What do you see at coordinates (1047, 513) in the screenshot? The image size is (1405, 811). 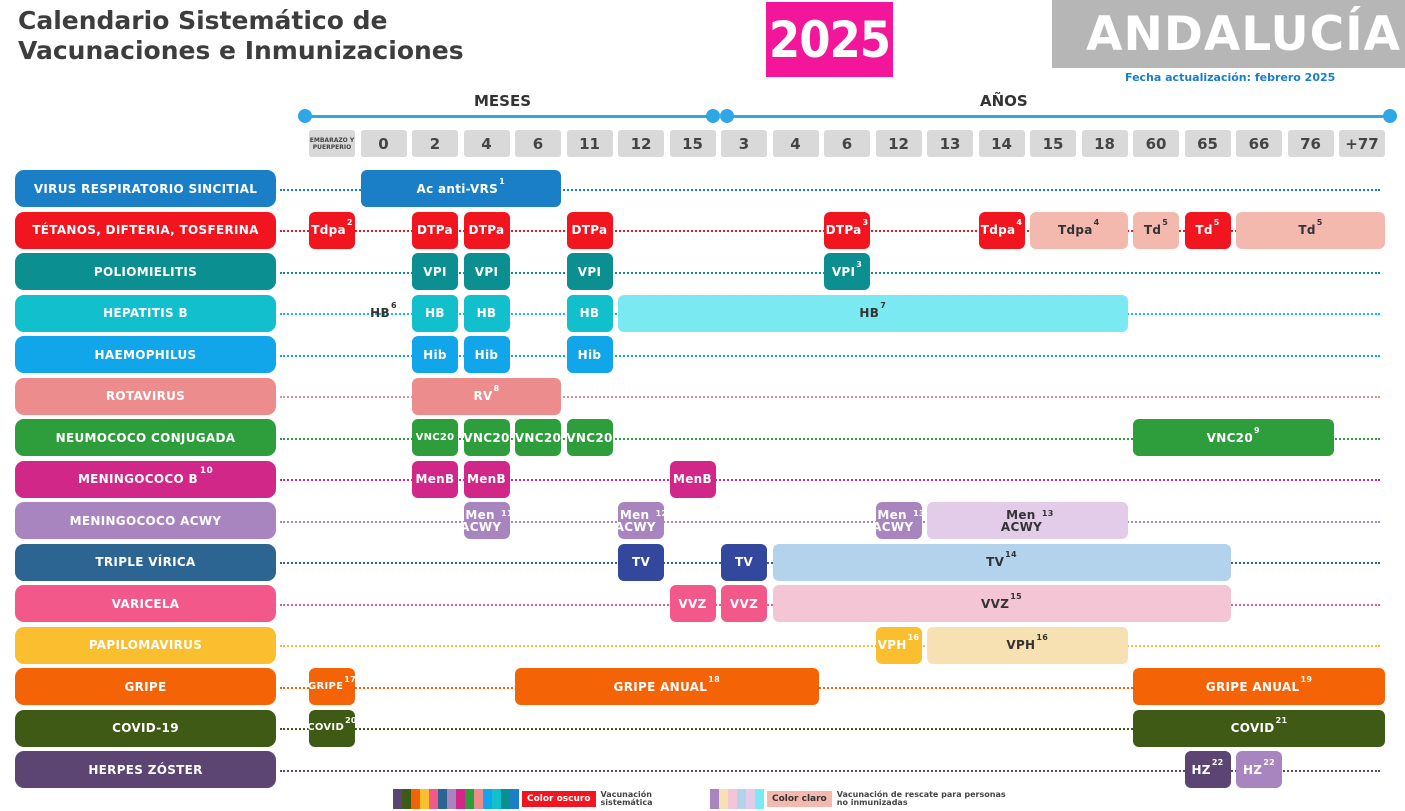 I see `footnote-ref: 13` at bounding box center [1047, 513].